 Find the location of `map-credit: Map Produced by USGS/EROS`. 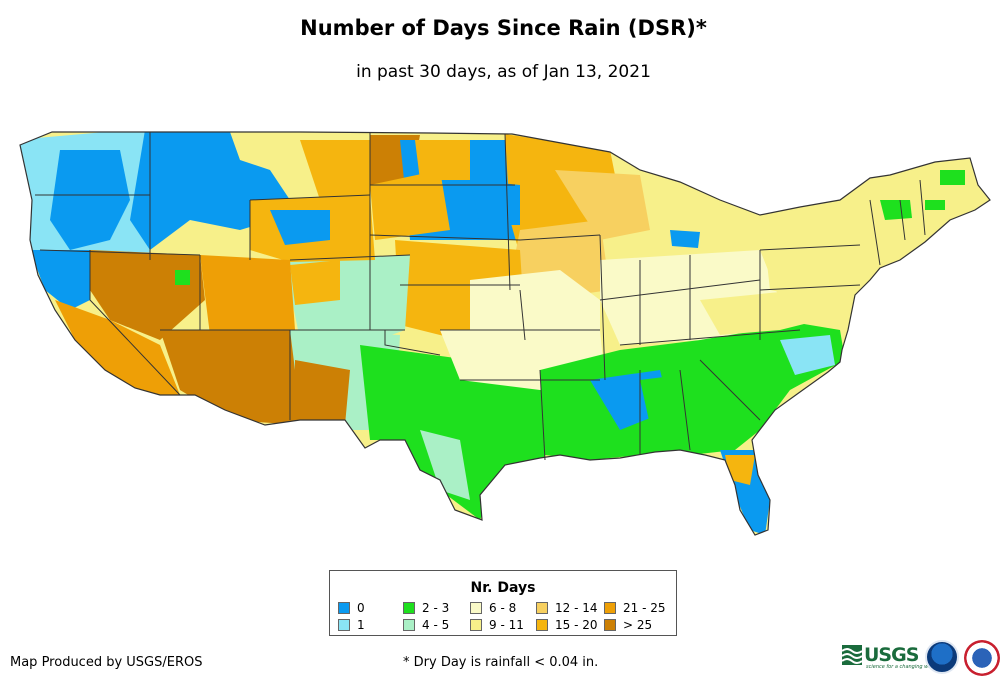

map-credit: Map Produced by USGS/EROS is located at coordinates (106, 662).